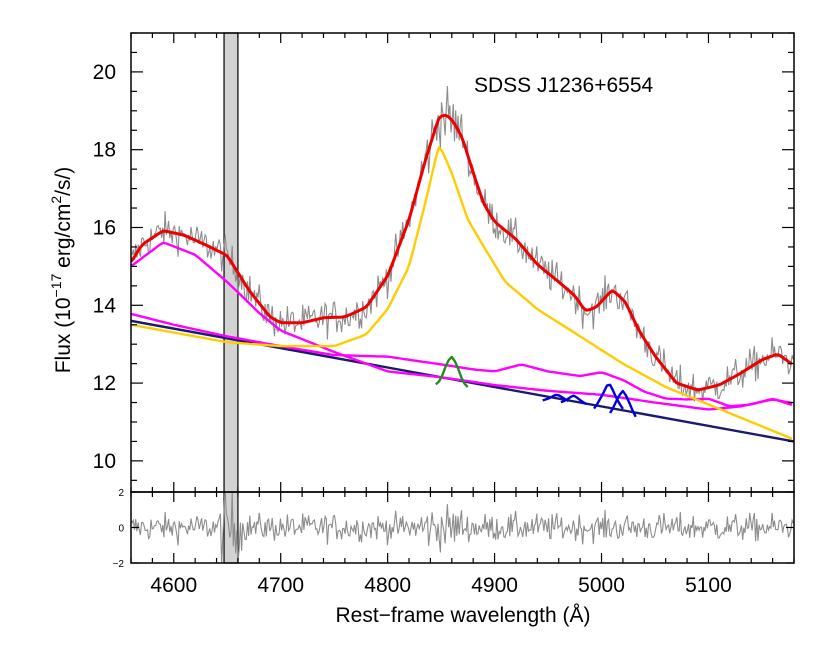  Describe the element at coordinates (494, 585) in the screenshot. I see `x-tick-label: 4900` at that location.